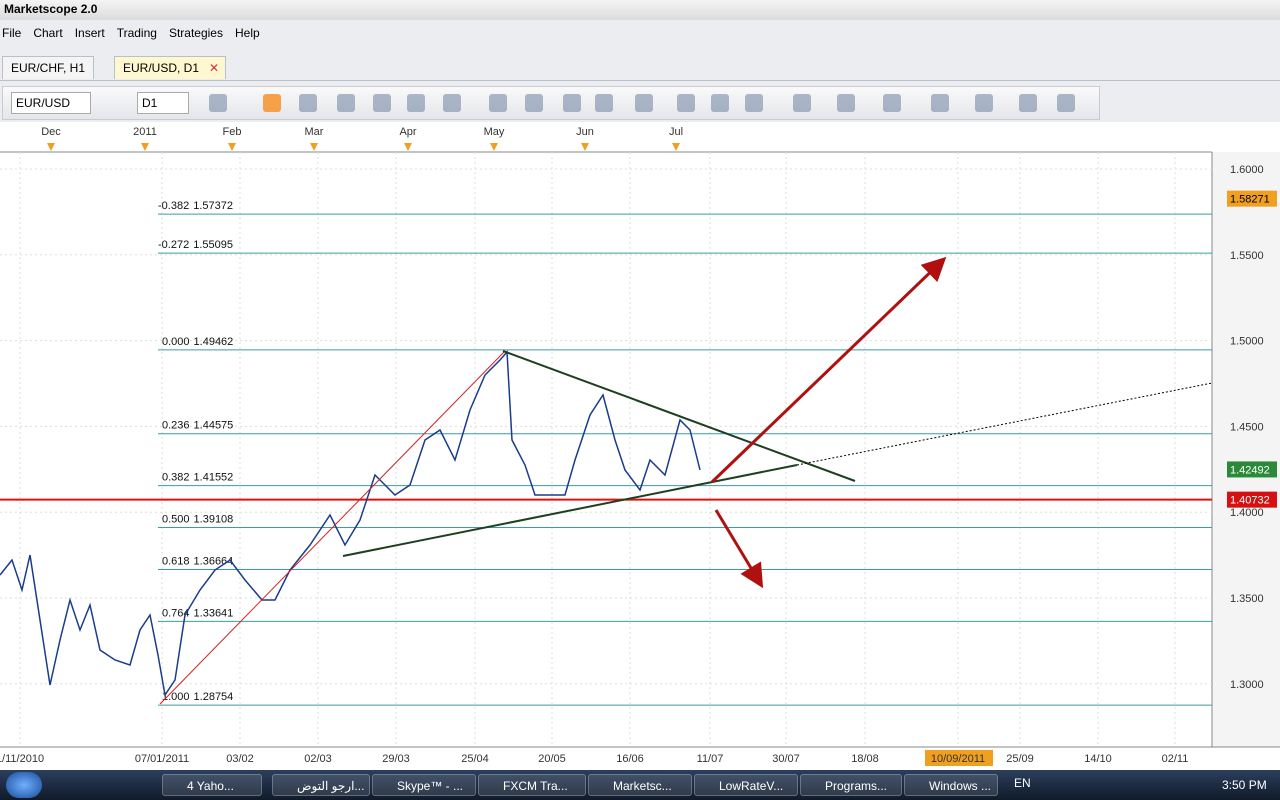 The image size is (1280, 800). What do you see at coordinates (552, 759) in the screenshot?
I see `date-label: 20/05` at bounding box center [552, 759].